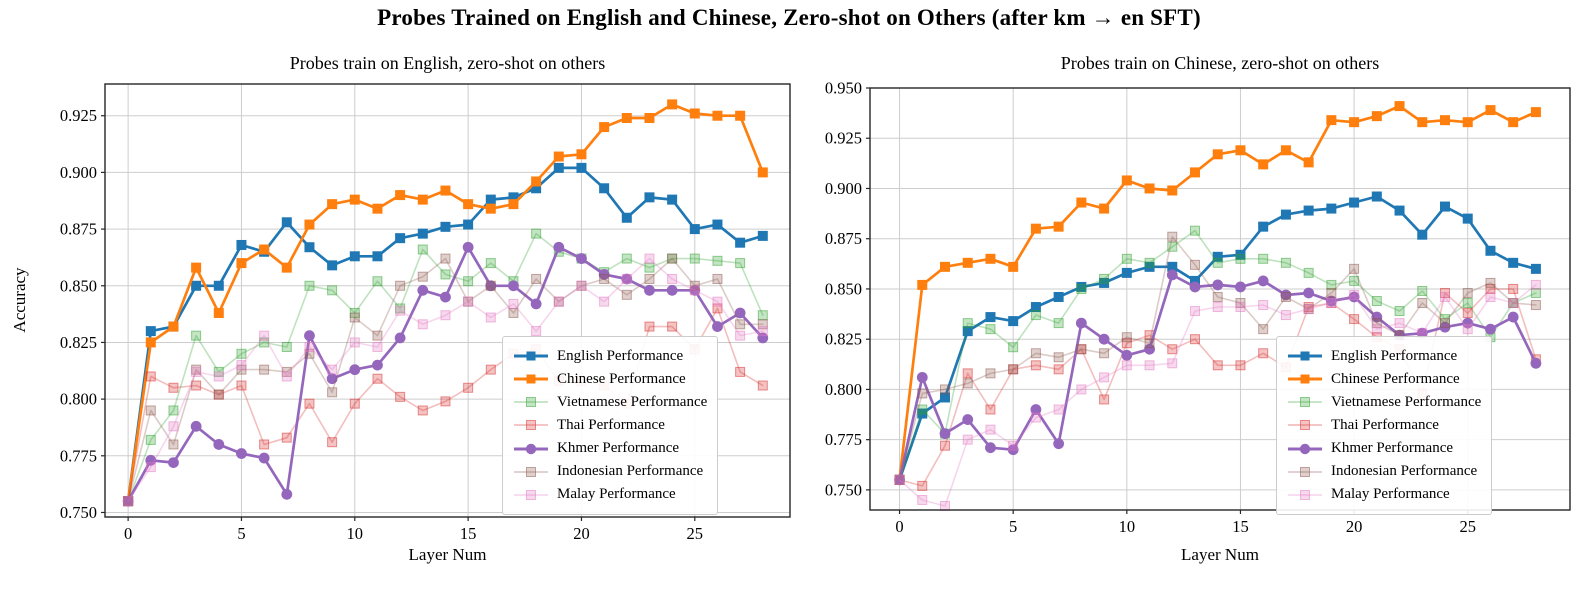 This screenshot has height=592, width=1578. Describe the element at coordinates (1384, 472) in the screenshot. I see `legend-entry-indonesian-performance: Indonesian Performance` at that location.